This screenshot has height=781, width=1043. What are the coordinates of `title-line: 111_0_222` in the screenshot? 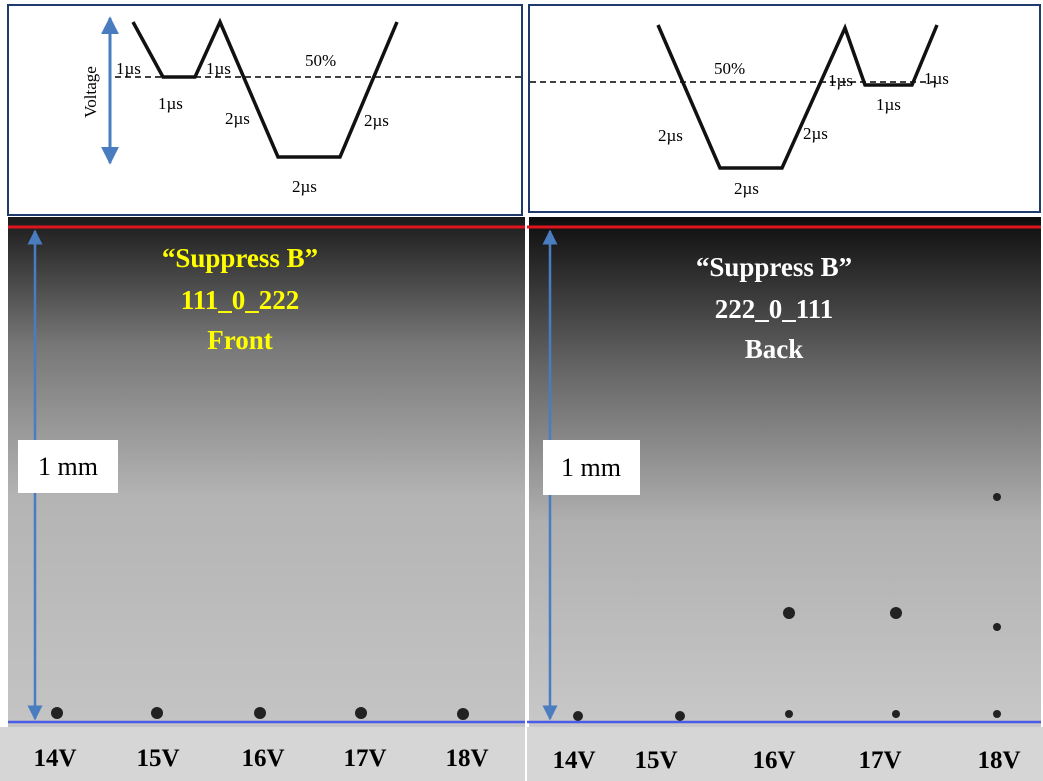 It's located at (240, 300).